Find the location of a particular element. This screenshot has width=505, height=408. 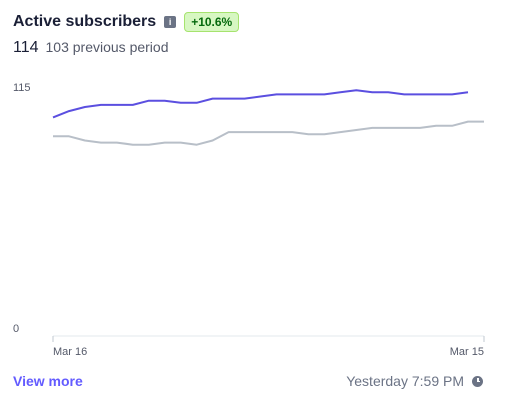

series-line-previous is located at coordinates (268, 133).